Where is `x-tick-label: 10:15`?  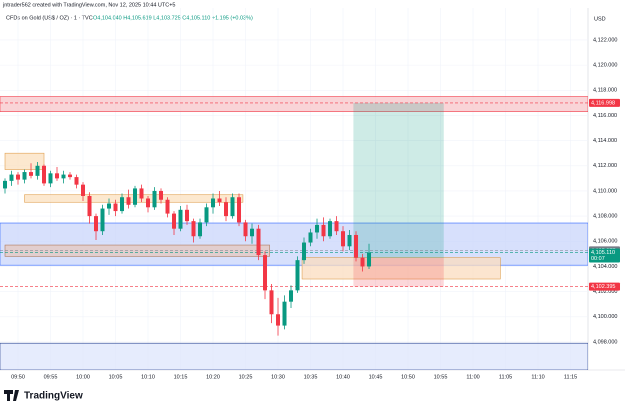 x-tick-label: 10:15 is located at coordinates (181, 377).